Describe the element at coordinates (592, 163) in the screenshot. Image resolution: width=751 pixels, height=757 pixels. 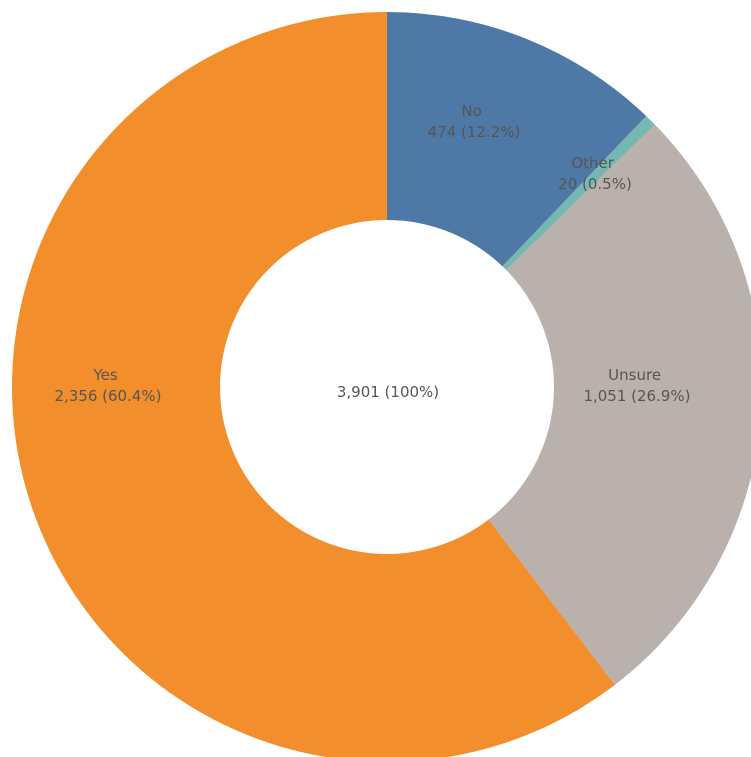
I see `slice-name-other: Other` at that location.